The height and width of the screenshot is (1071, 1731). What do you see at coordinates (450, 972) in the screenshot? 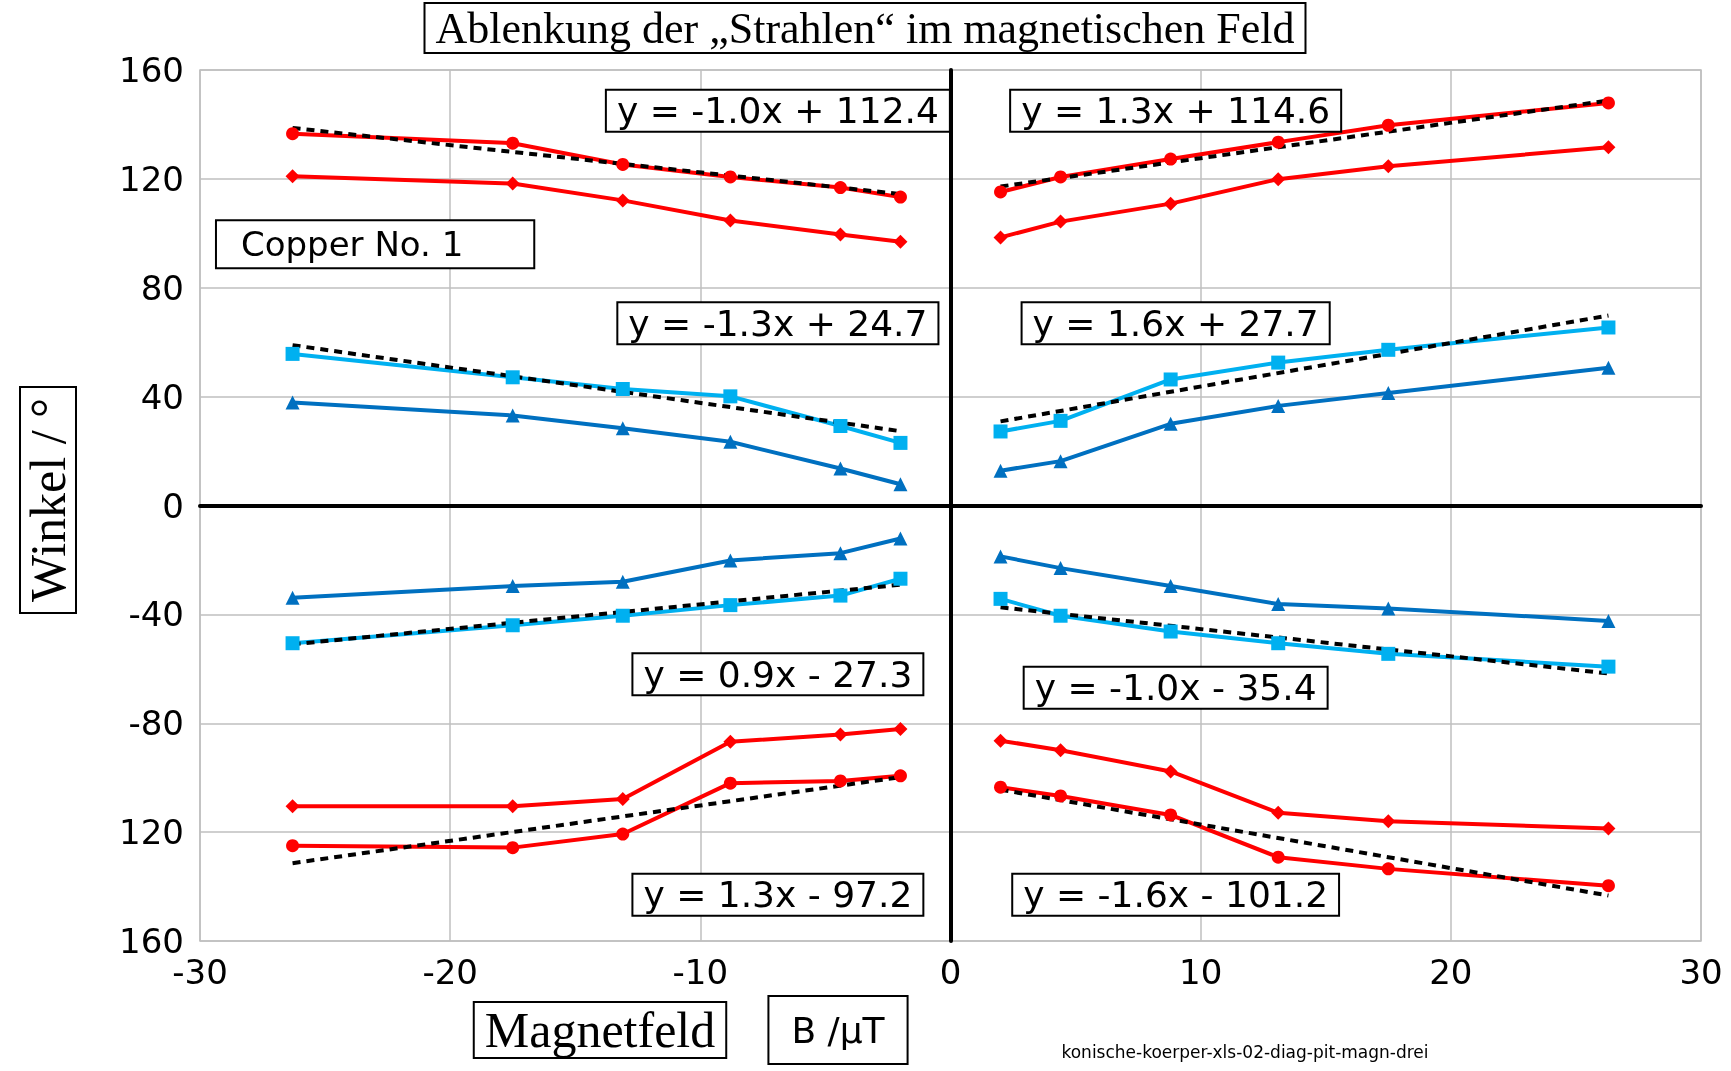
I see `x-tick-label: -20` at bounding box center [450, 972].